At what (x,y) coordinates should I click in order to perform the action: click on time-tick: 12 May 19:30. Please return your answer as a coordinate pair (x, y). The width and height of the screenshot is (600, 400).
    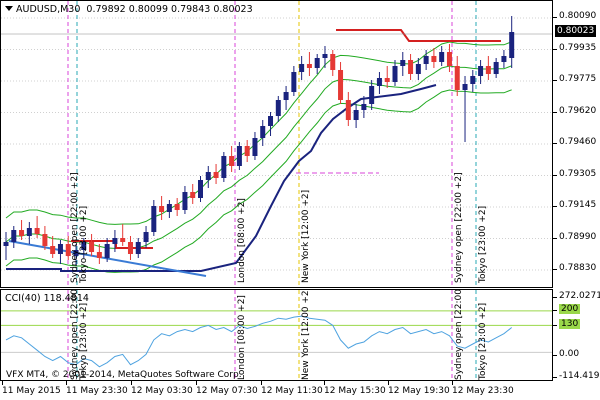
    Looking at the image, I should click on (419, 388).